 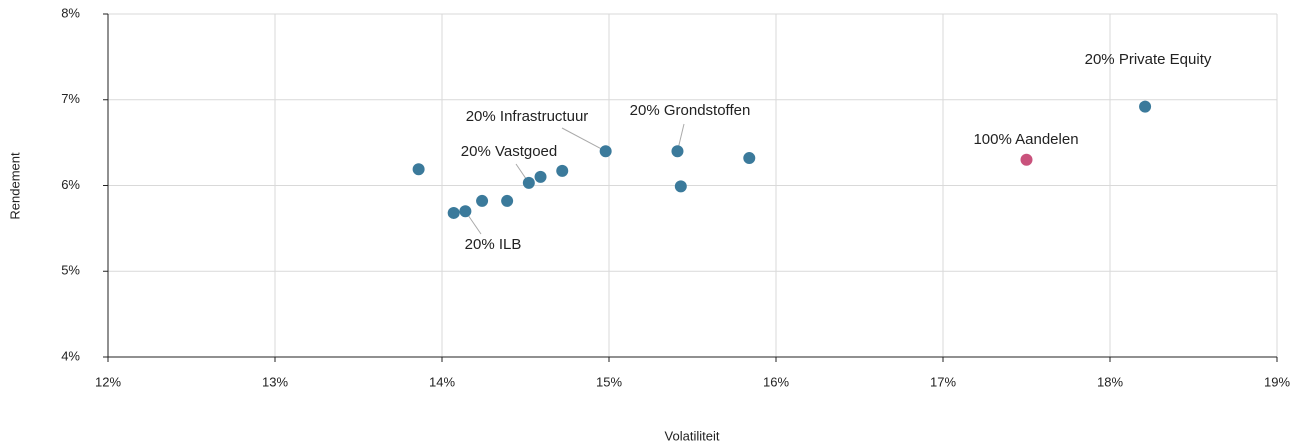 What do you see at coordinates (583, 139) in the screenshot?
I see `leader-line` at bounding box center [583, 139].